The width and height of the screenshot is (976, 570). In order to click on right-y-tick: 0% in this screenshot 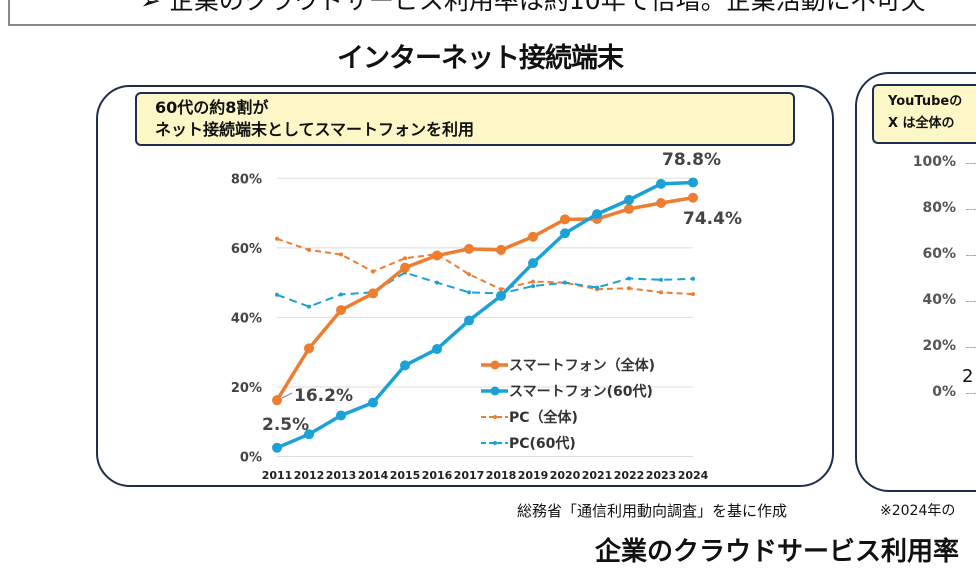, I will do `click(944, 392)`.